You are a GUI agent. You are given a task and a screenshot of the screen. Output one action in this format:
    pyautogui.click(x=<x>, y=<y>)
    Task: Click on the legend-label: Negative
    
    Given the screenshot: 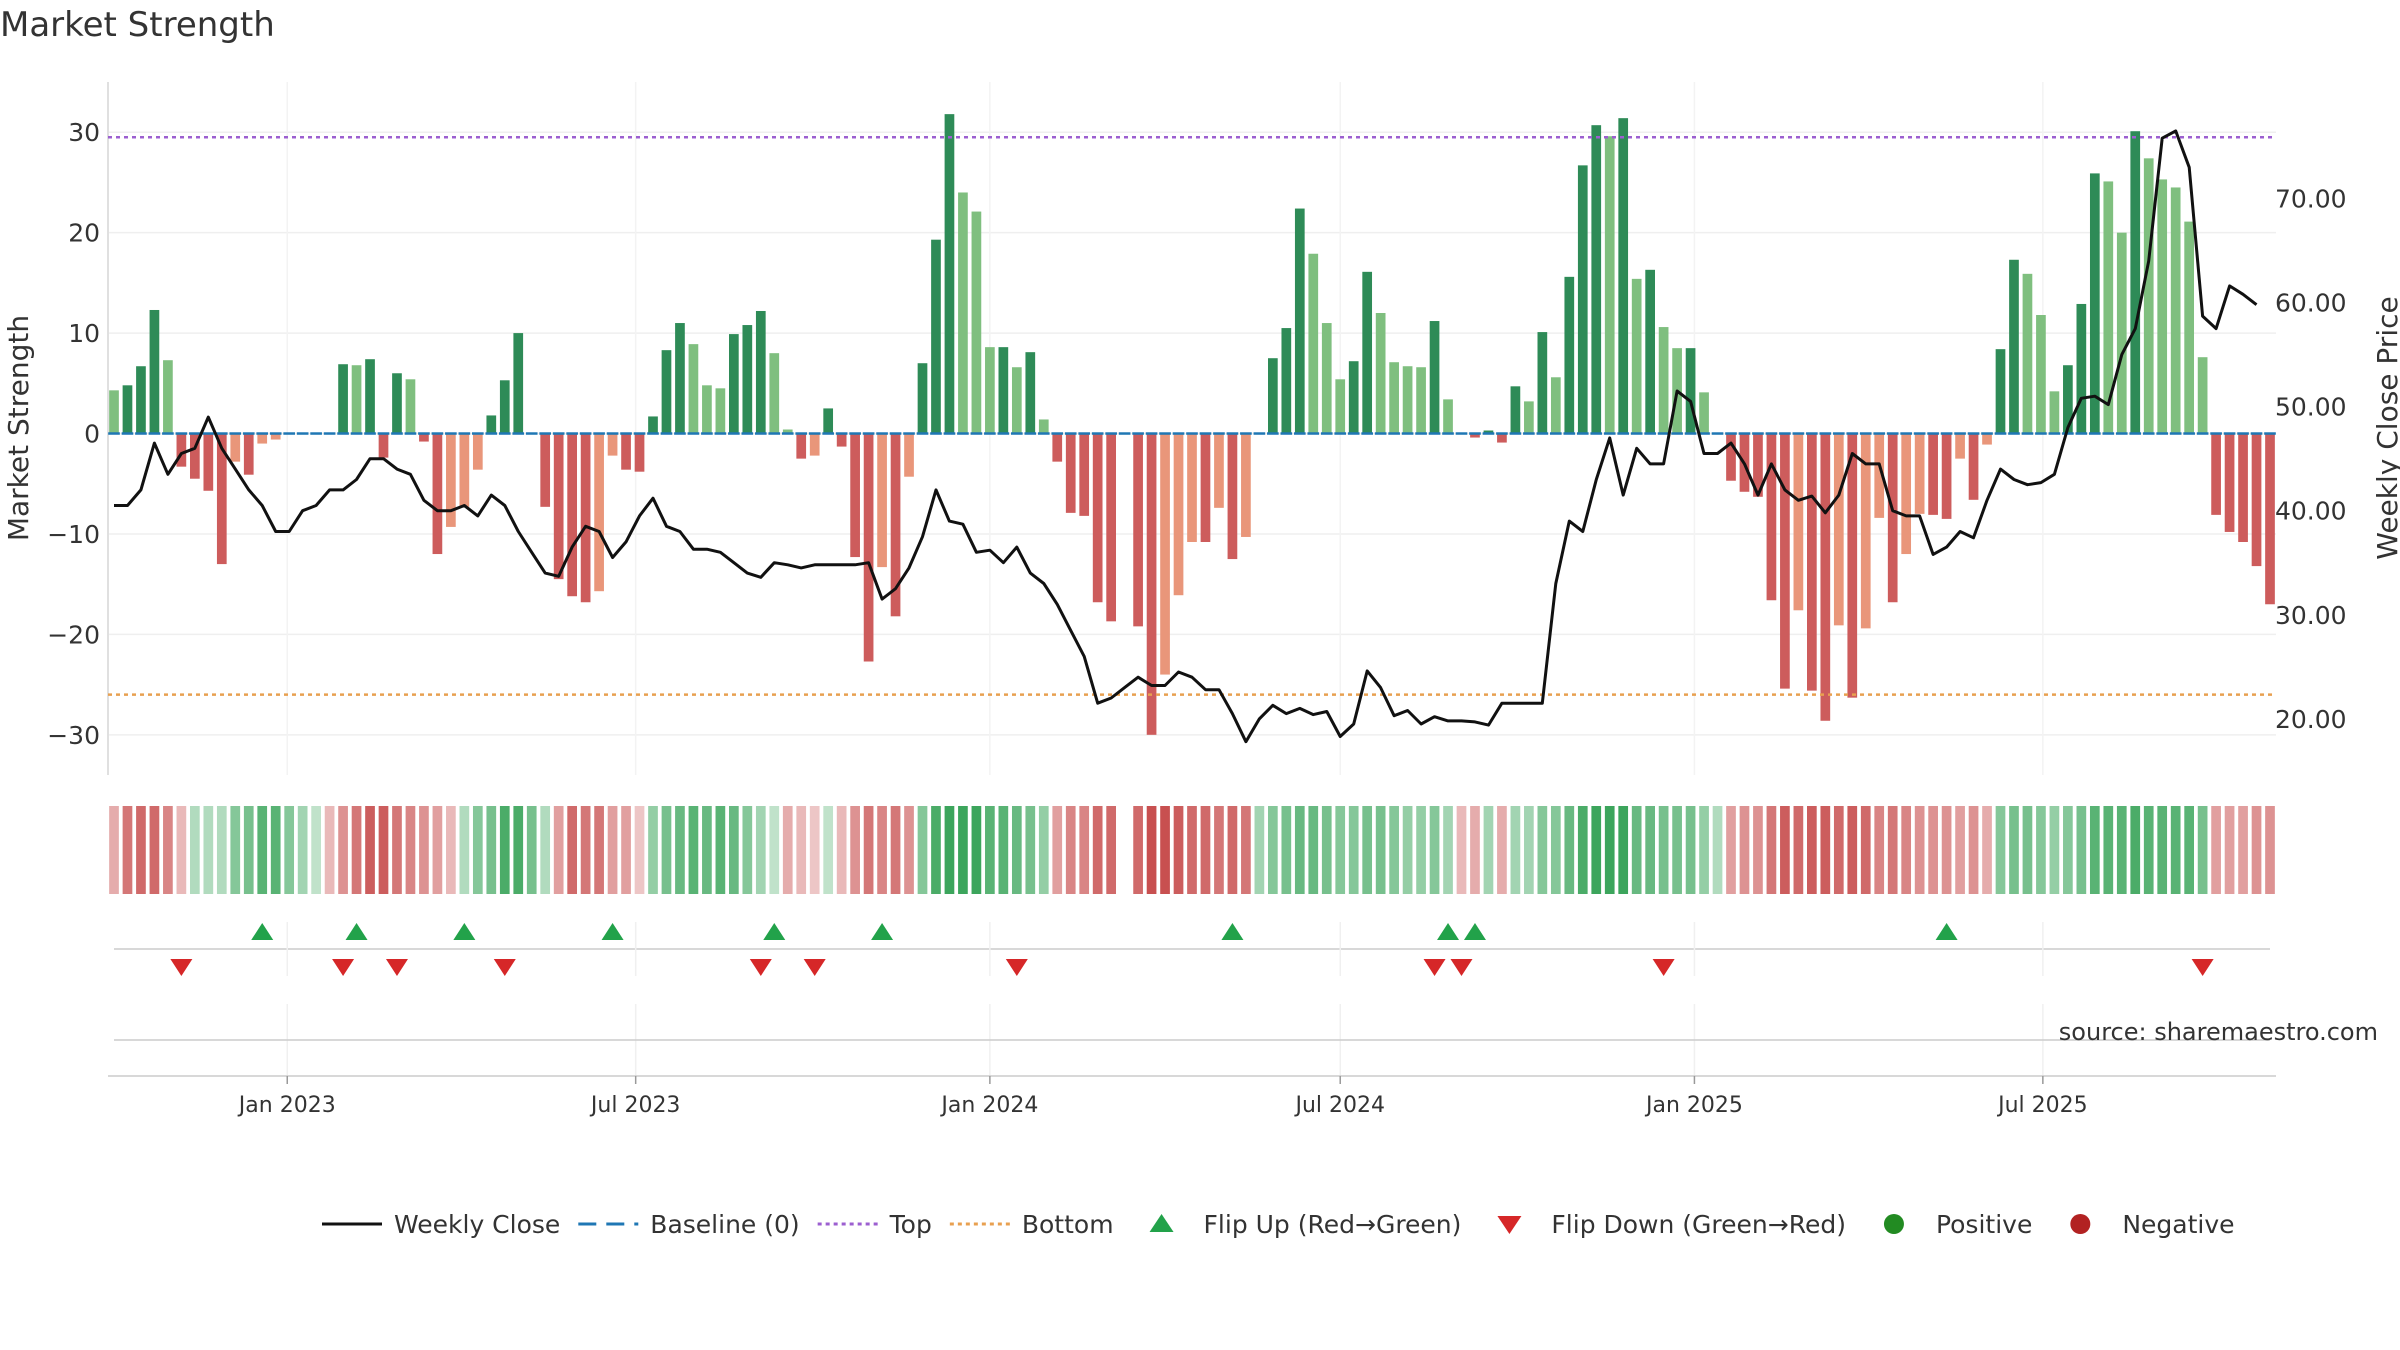 What is the action you would take?
    pyautogui.click(x=2178, y=1224)
    